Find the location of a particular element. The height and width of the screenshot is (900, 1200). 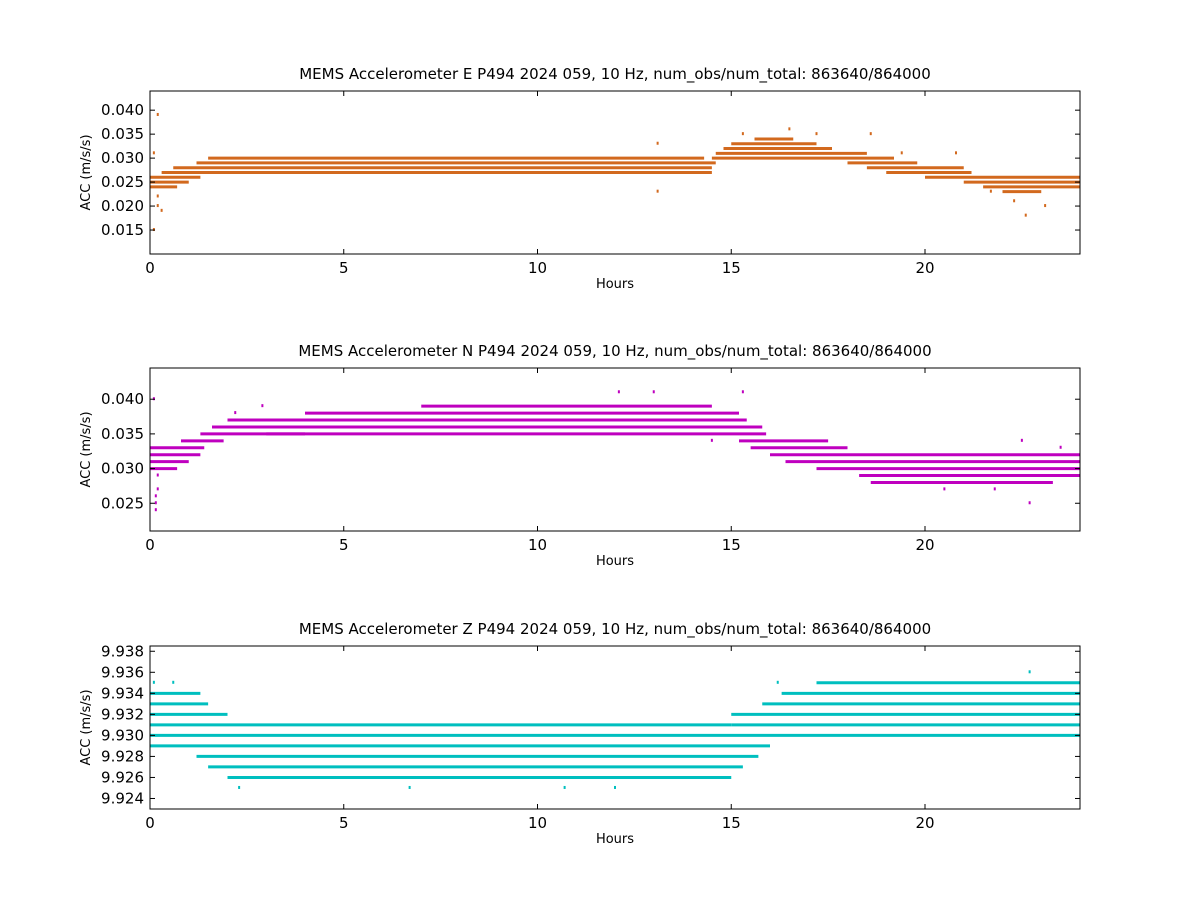

y-tick-label: 9.932 is located at coordinates (122, 714).